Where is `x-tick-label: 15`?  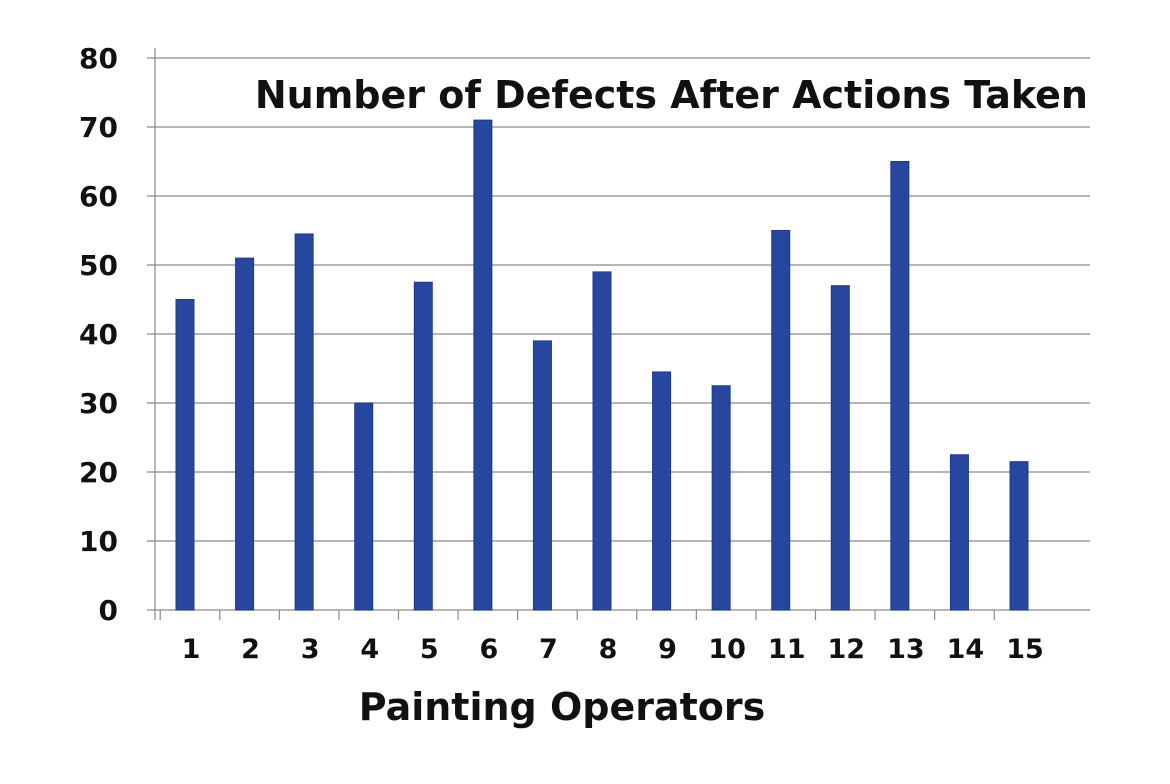
x-tick-label: 15 is located at coordinates (1025, 649).